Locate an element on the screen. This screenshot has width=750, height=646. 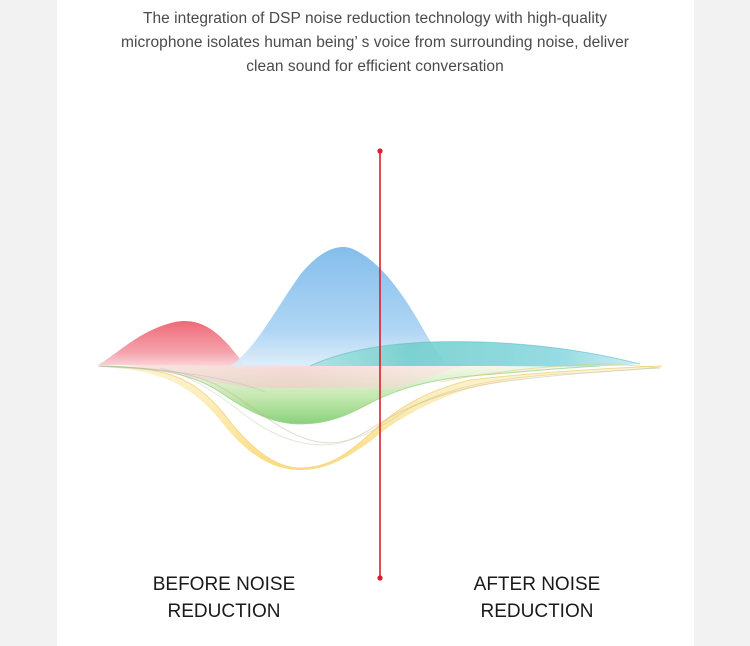
divider-top-dot is located at coordinates (380, 151).